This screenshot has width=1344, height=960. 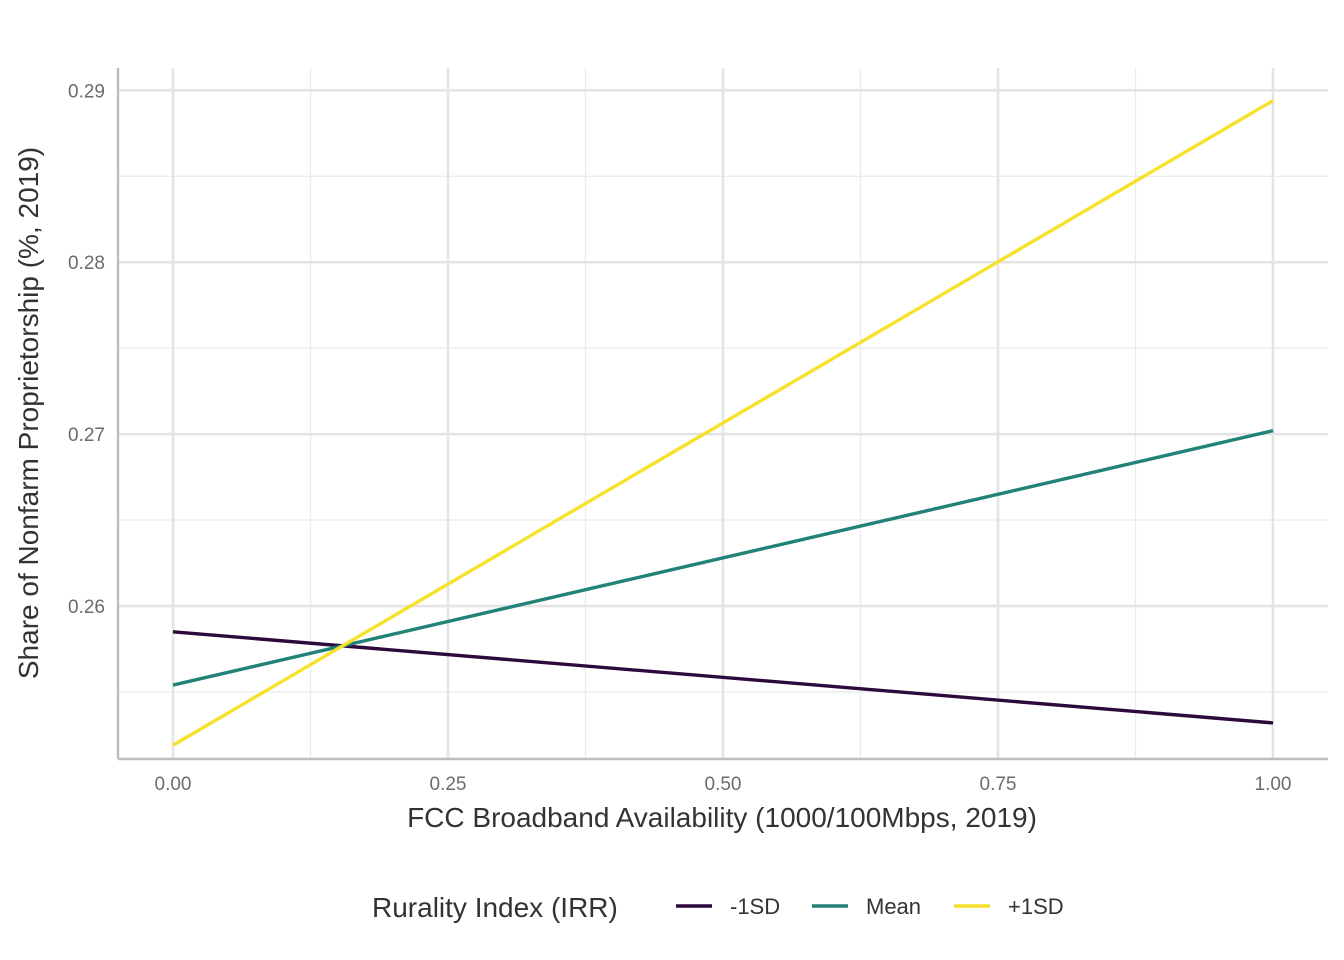 What do you see at coordinates (86, 263) in the screenshot?
I see `y-tick-label: 0.28` at bounding box center [86, 263].